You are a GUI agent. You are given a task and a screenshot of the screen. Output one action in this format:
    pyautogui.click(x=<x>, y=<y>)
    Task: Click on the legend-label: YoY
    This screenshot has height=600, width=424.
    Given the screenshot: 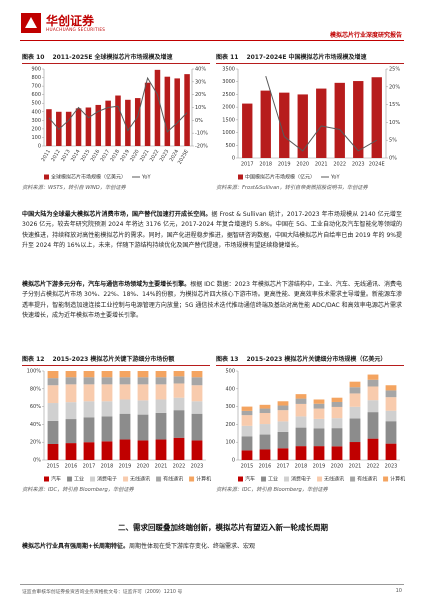 What is the action you would take?
    pyautogui.click(x=146, y=178)
    